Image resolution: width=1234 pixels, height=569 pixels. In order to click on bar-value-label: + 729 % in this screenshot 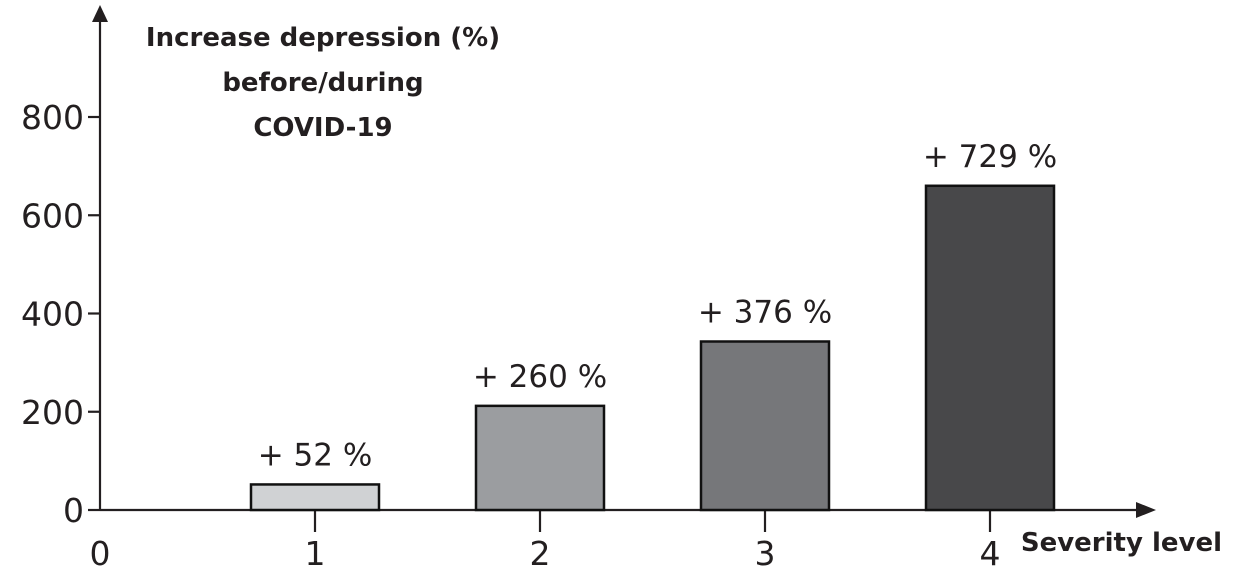, I will do `click(990, 157)`.